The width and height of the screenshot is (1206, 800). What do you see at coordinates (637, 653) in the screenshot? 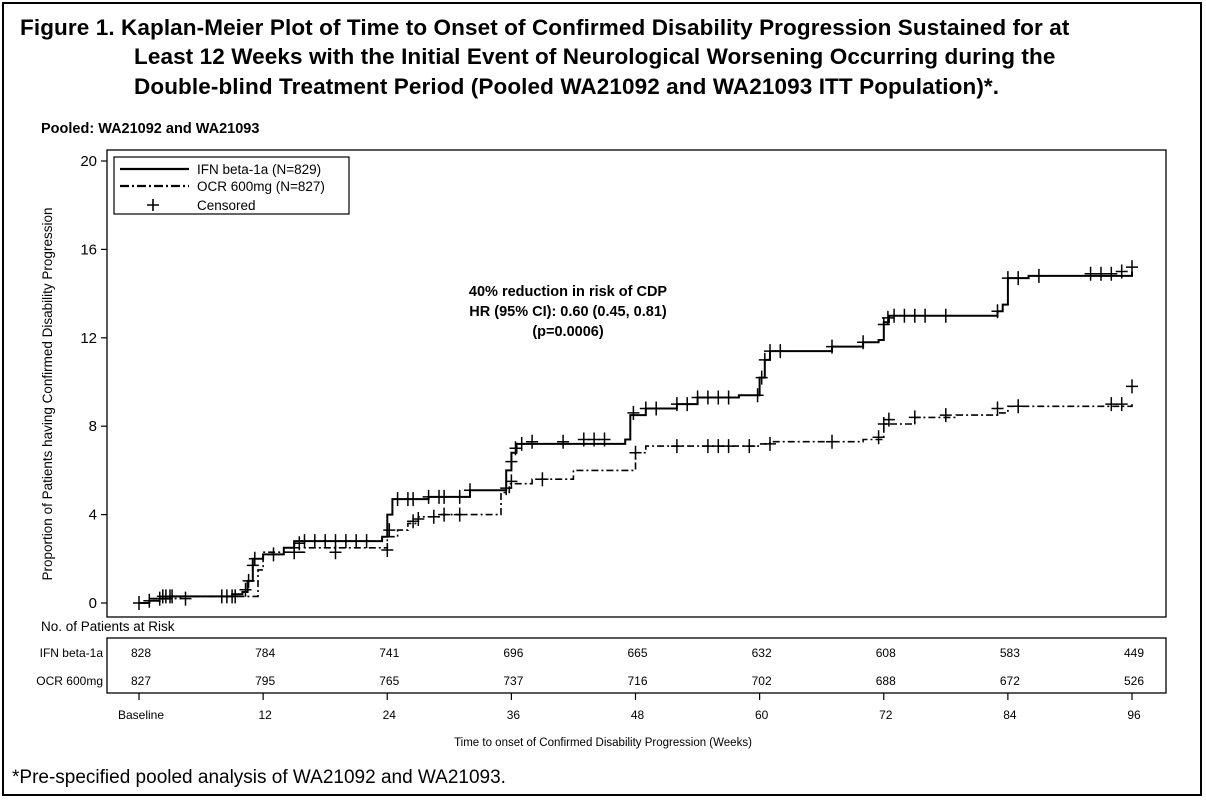
I see `risk-value: 665` at bounding box center [637, 653].